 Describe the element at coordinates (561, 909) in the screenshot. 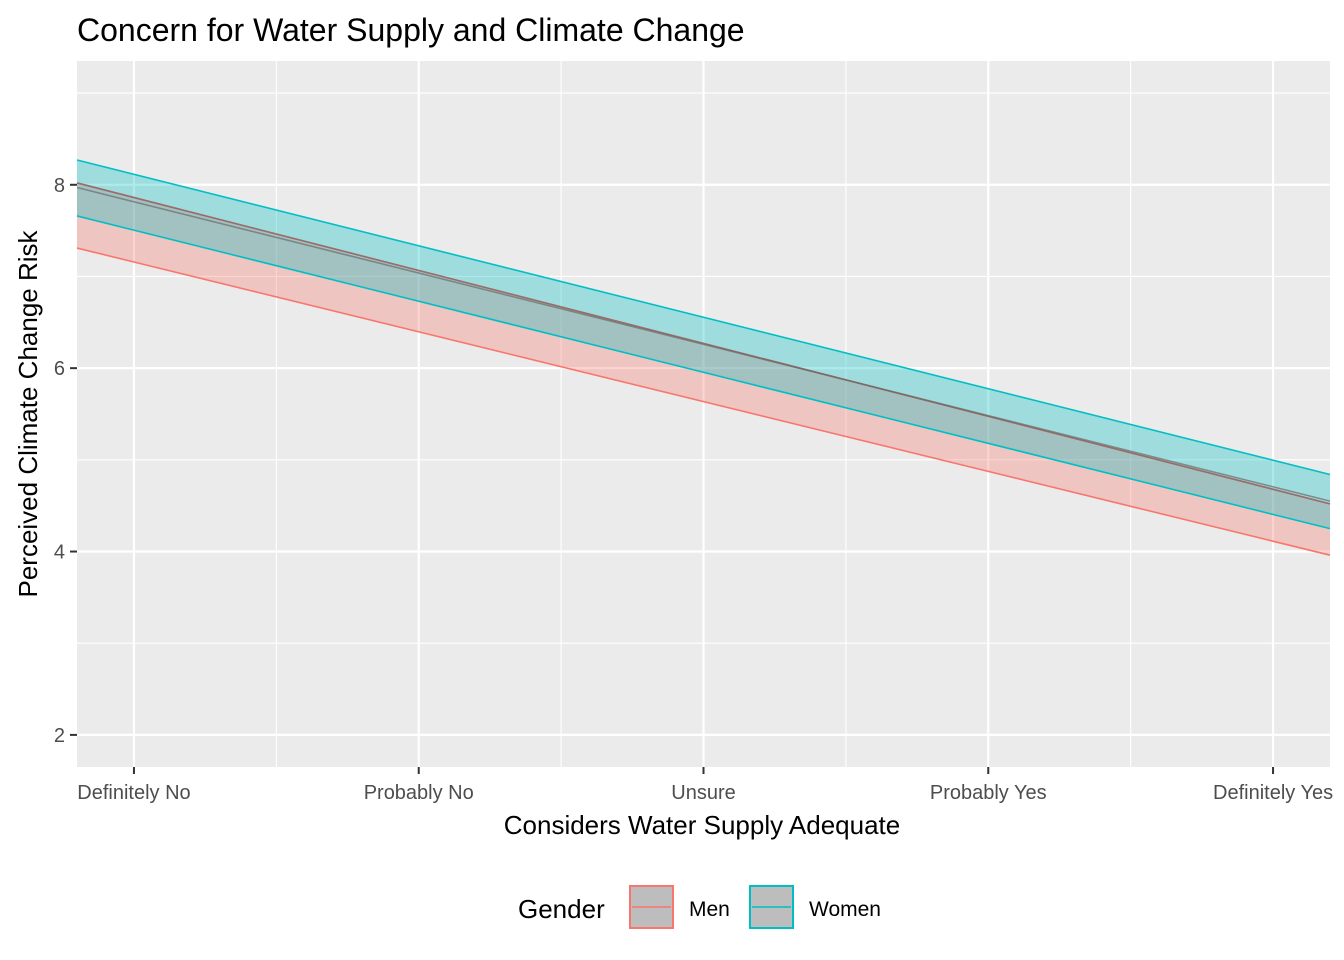

I see `legend-title: Gender` at that location.